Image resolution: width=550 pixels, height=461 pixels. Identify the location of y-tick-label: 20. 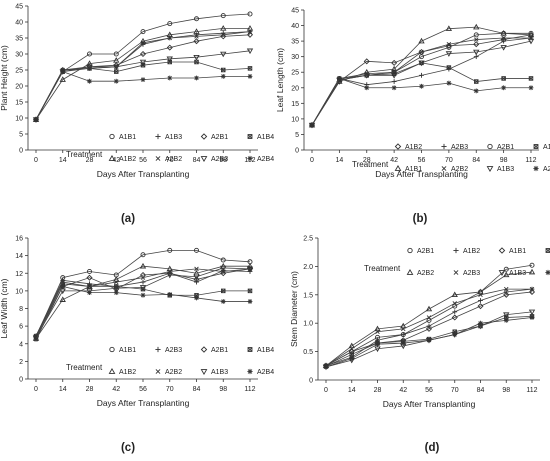
(295, 88).